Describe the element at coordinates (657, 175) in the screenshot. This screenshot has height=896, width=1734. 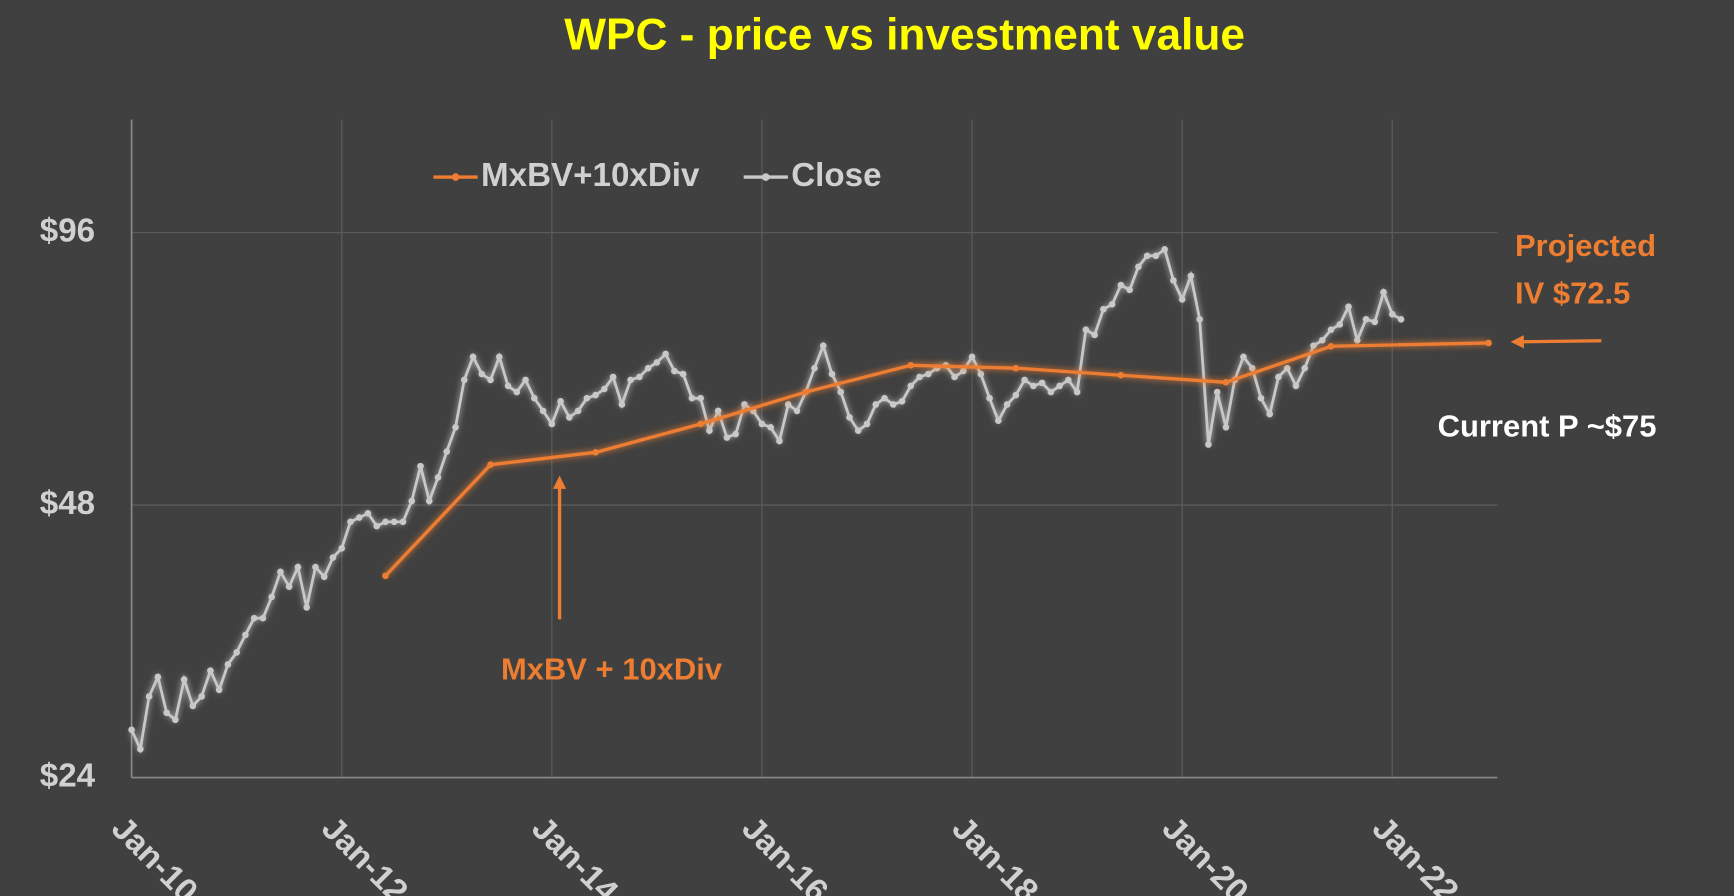
I see `legend: MxBV+10xDiv Close` at that location.